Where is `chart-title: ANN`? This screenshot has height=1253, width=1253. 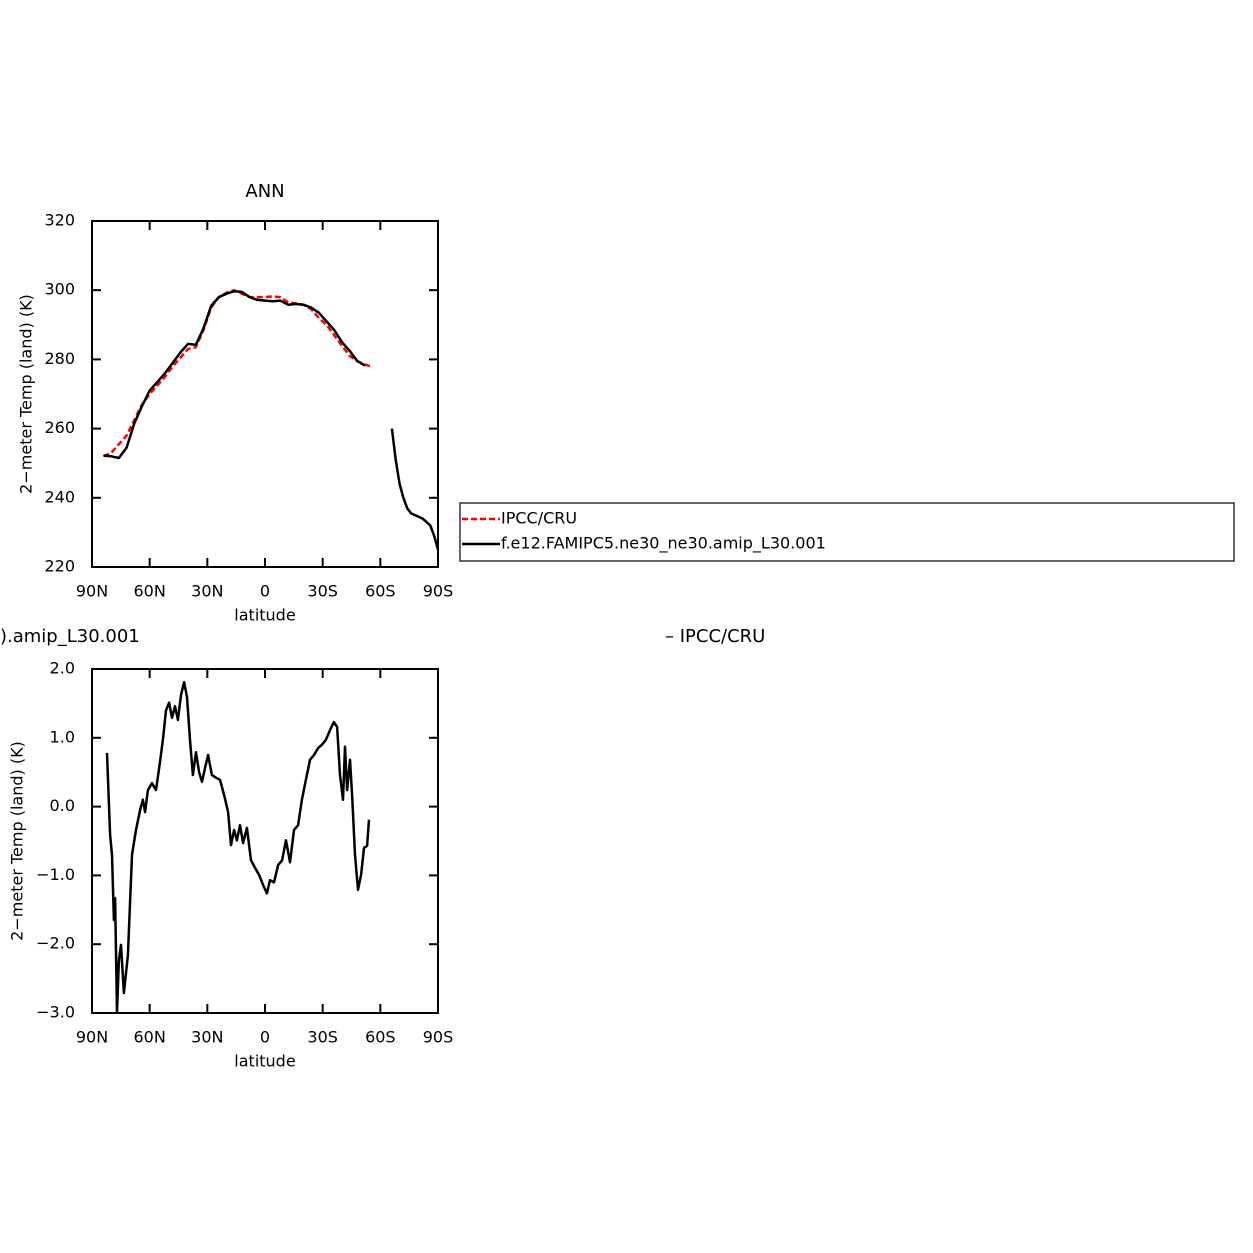 chart-title: ANN is located at coordinates (264, 191).